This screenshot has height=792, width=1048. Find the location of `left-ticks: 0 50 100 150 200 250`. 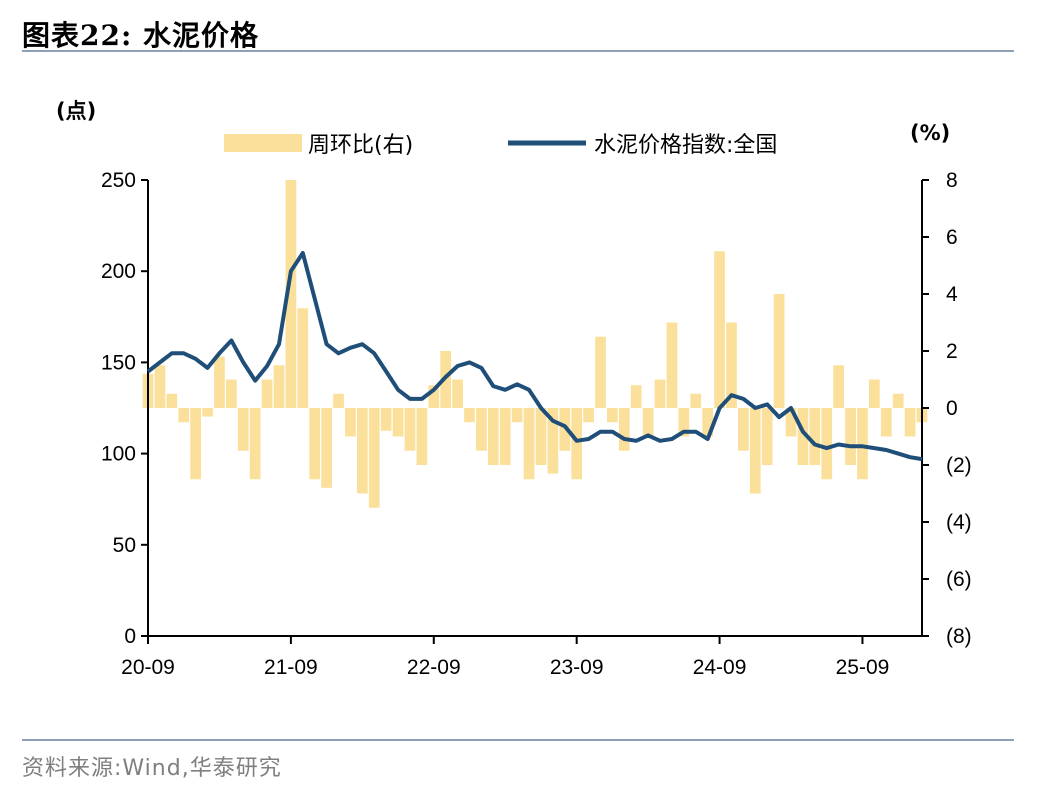

left-ticks: 0 50 100 150 200 250 is located at coordinates (124, 408).